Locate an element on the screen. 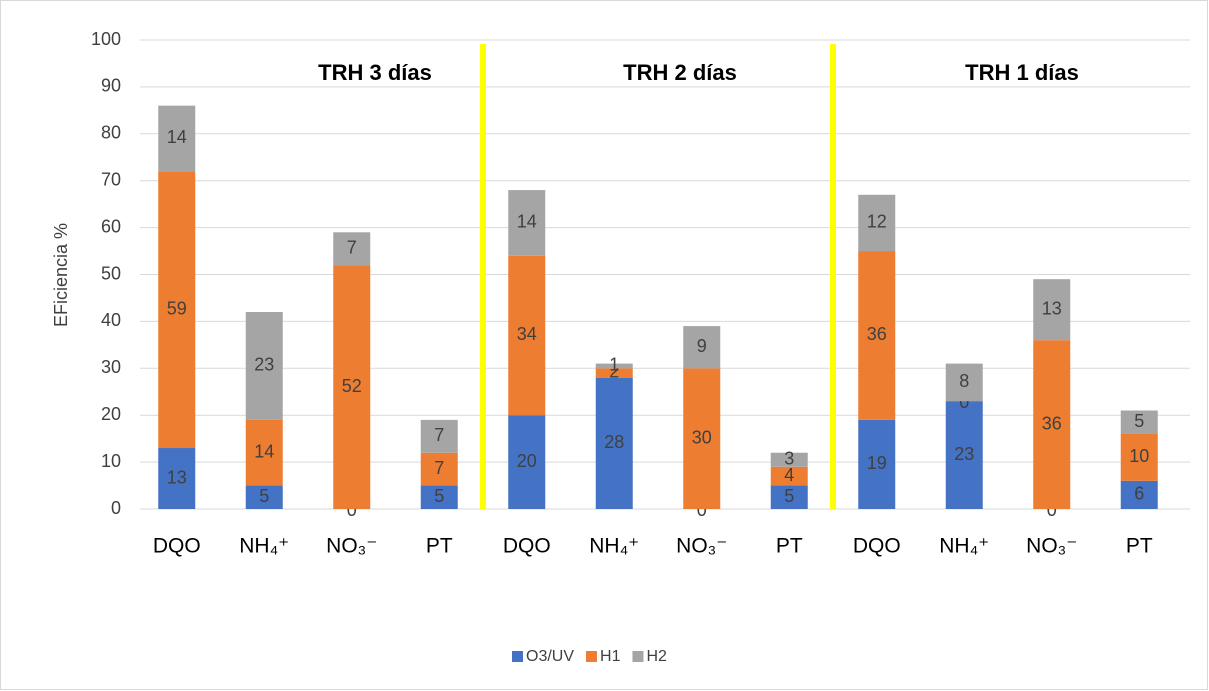 The image size is (1209, 691). y-tick-label: 20 is located at coordinates (111, 414).